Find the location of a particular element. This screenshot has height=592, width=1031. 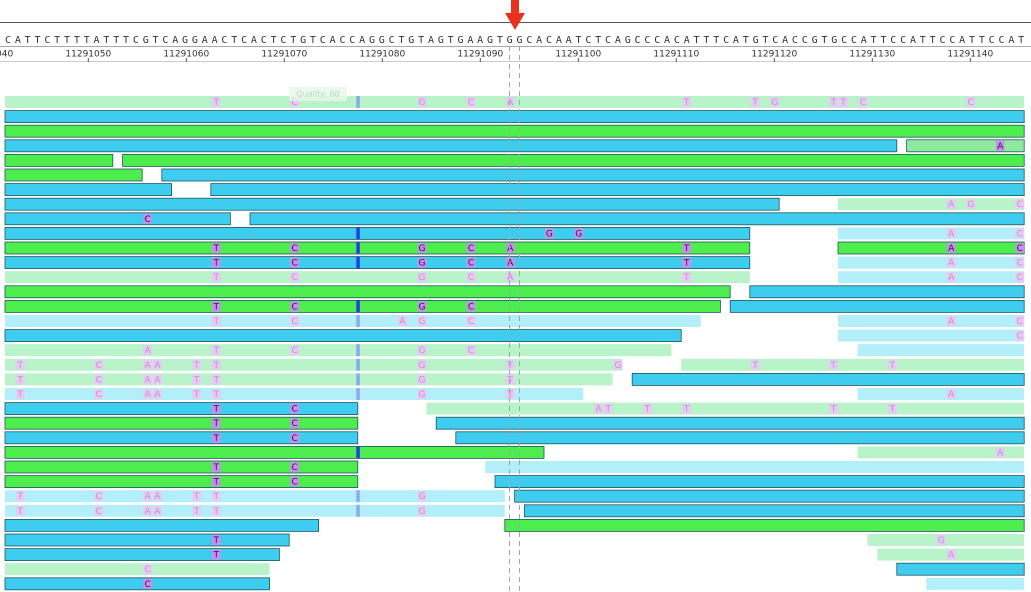

position-label: 11291100 is located at coordinates (578, 55).